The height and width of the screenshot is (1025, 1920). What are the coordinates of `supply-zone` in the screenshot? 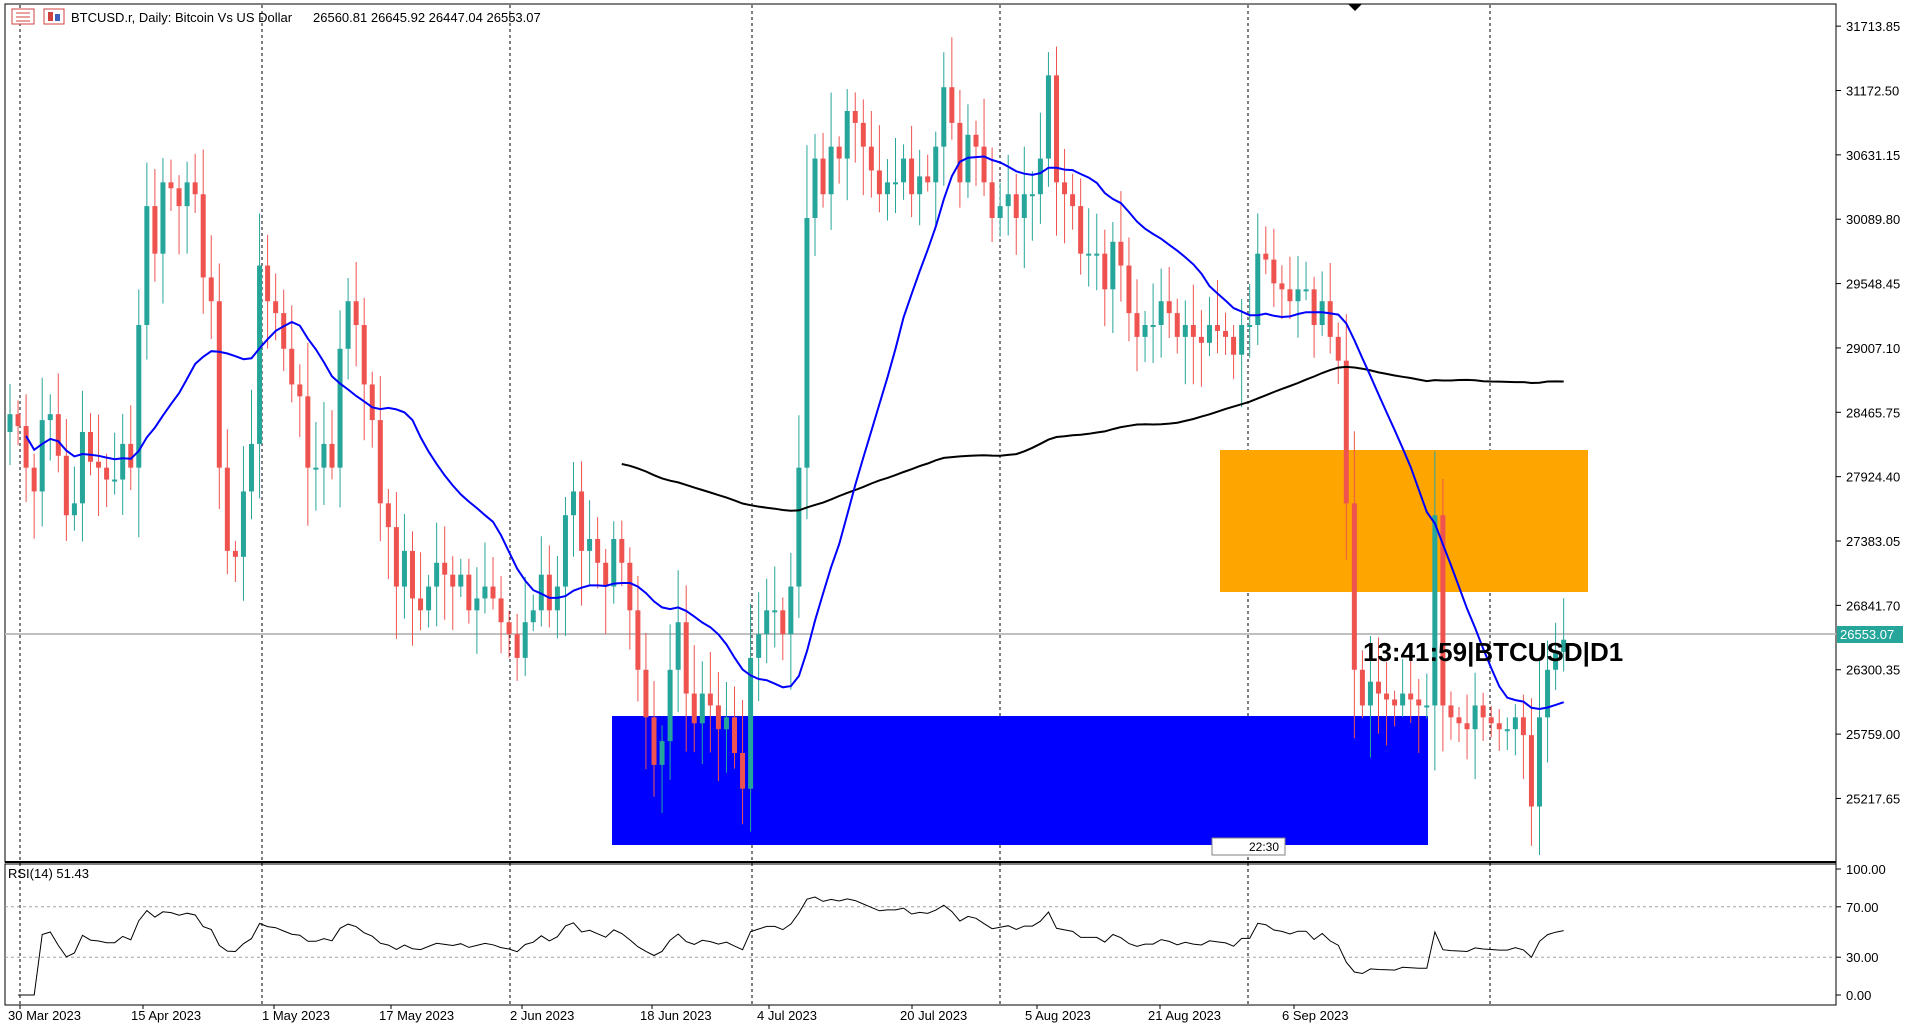 It's located at (1404, 521).